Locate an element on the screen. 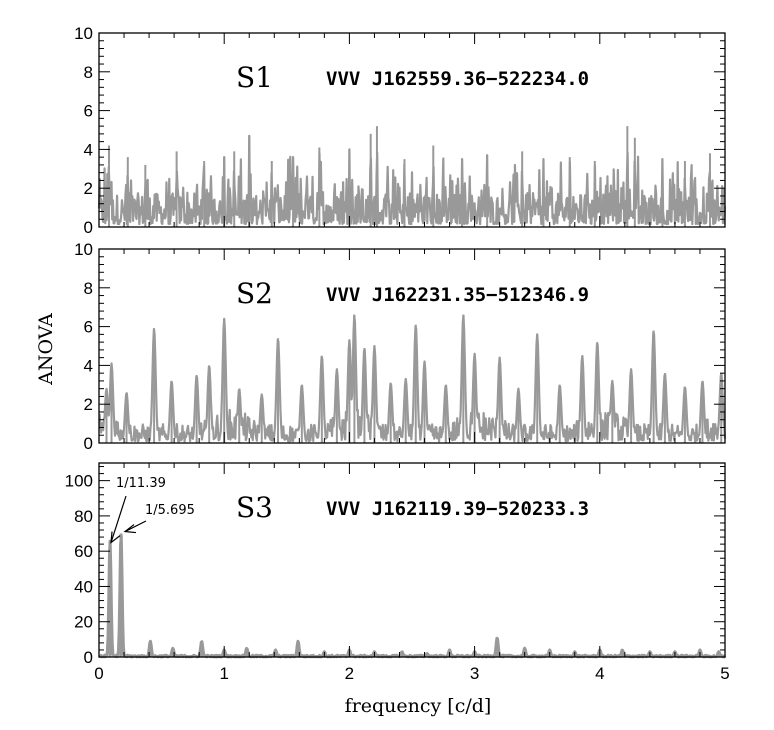 The width and height of the screenshot is (774, 730). x-tick-label: 3 is located at coordinates (474, 673).